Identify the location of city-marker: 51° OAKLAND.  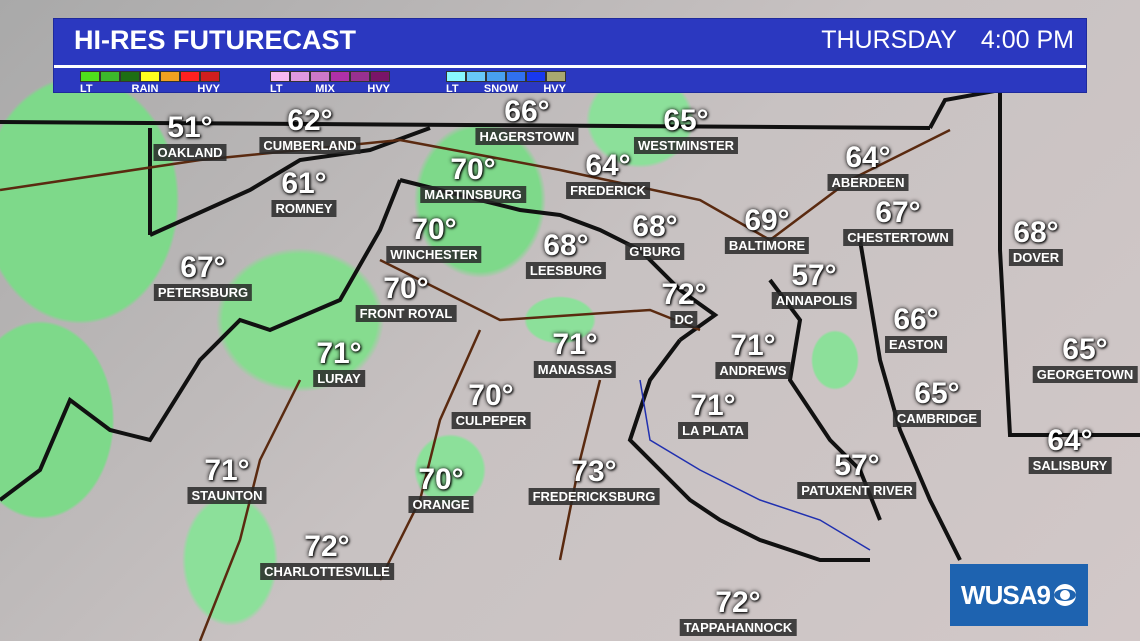
(190, 136).